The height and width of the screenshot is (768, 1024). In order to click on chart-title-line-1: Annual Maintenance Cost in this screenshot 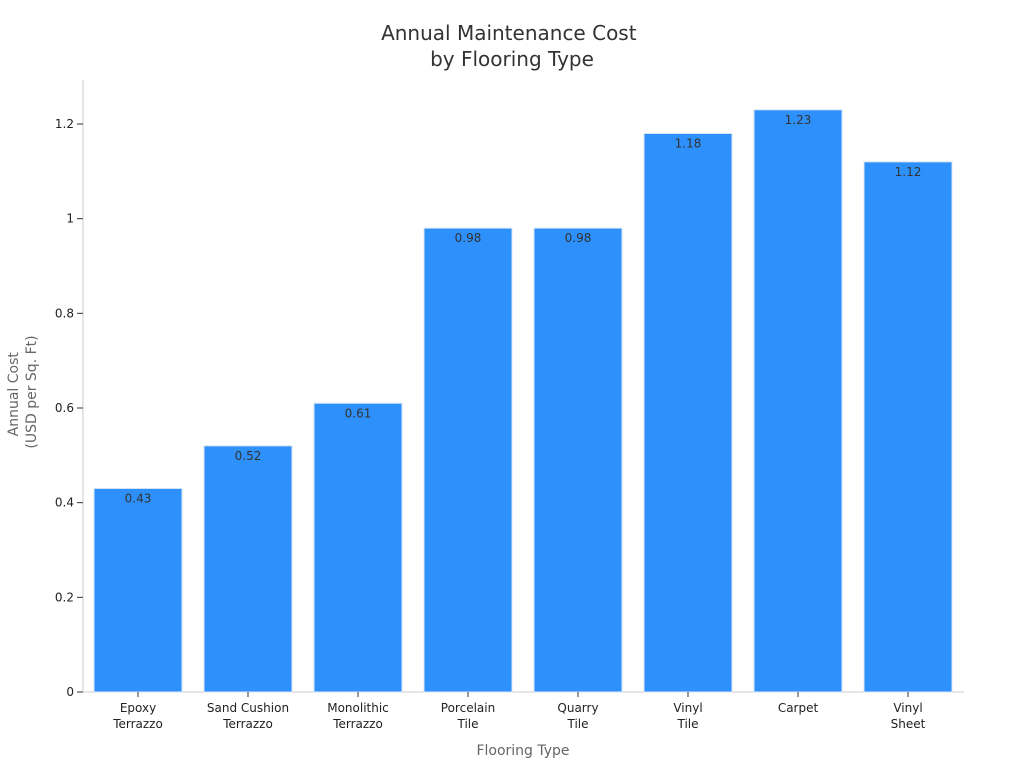, I will do `click(509, 33)`.